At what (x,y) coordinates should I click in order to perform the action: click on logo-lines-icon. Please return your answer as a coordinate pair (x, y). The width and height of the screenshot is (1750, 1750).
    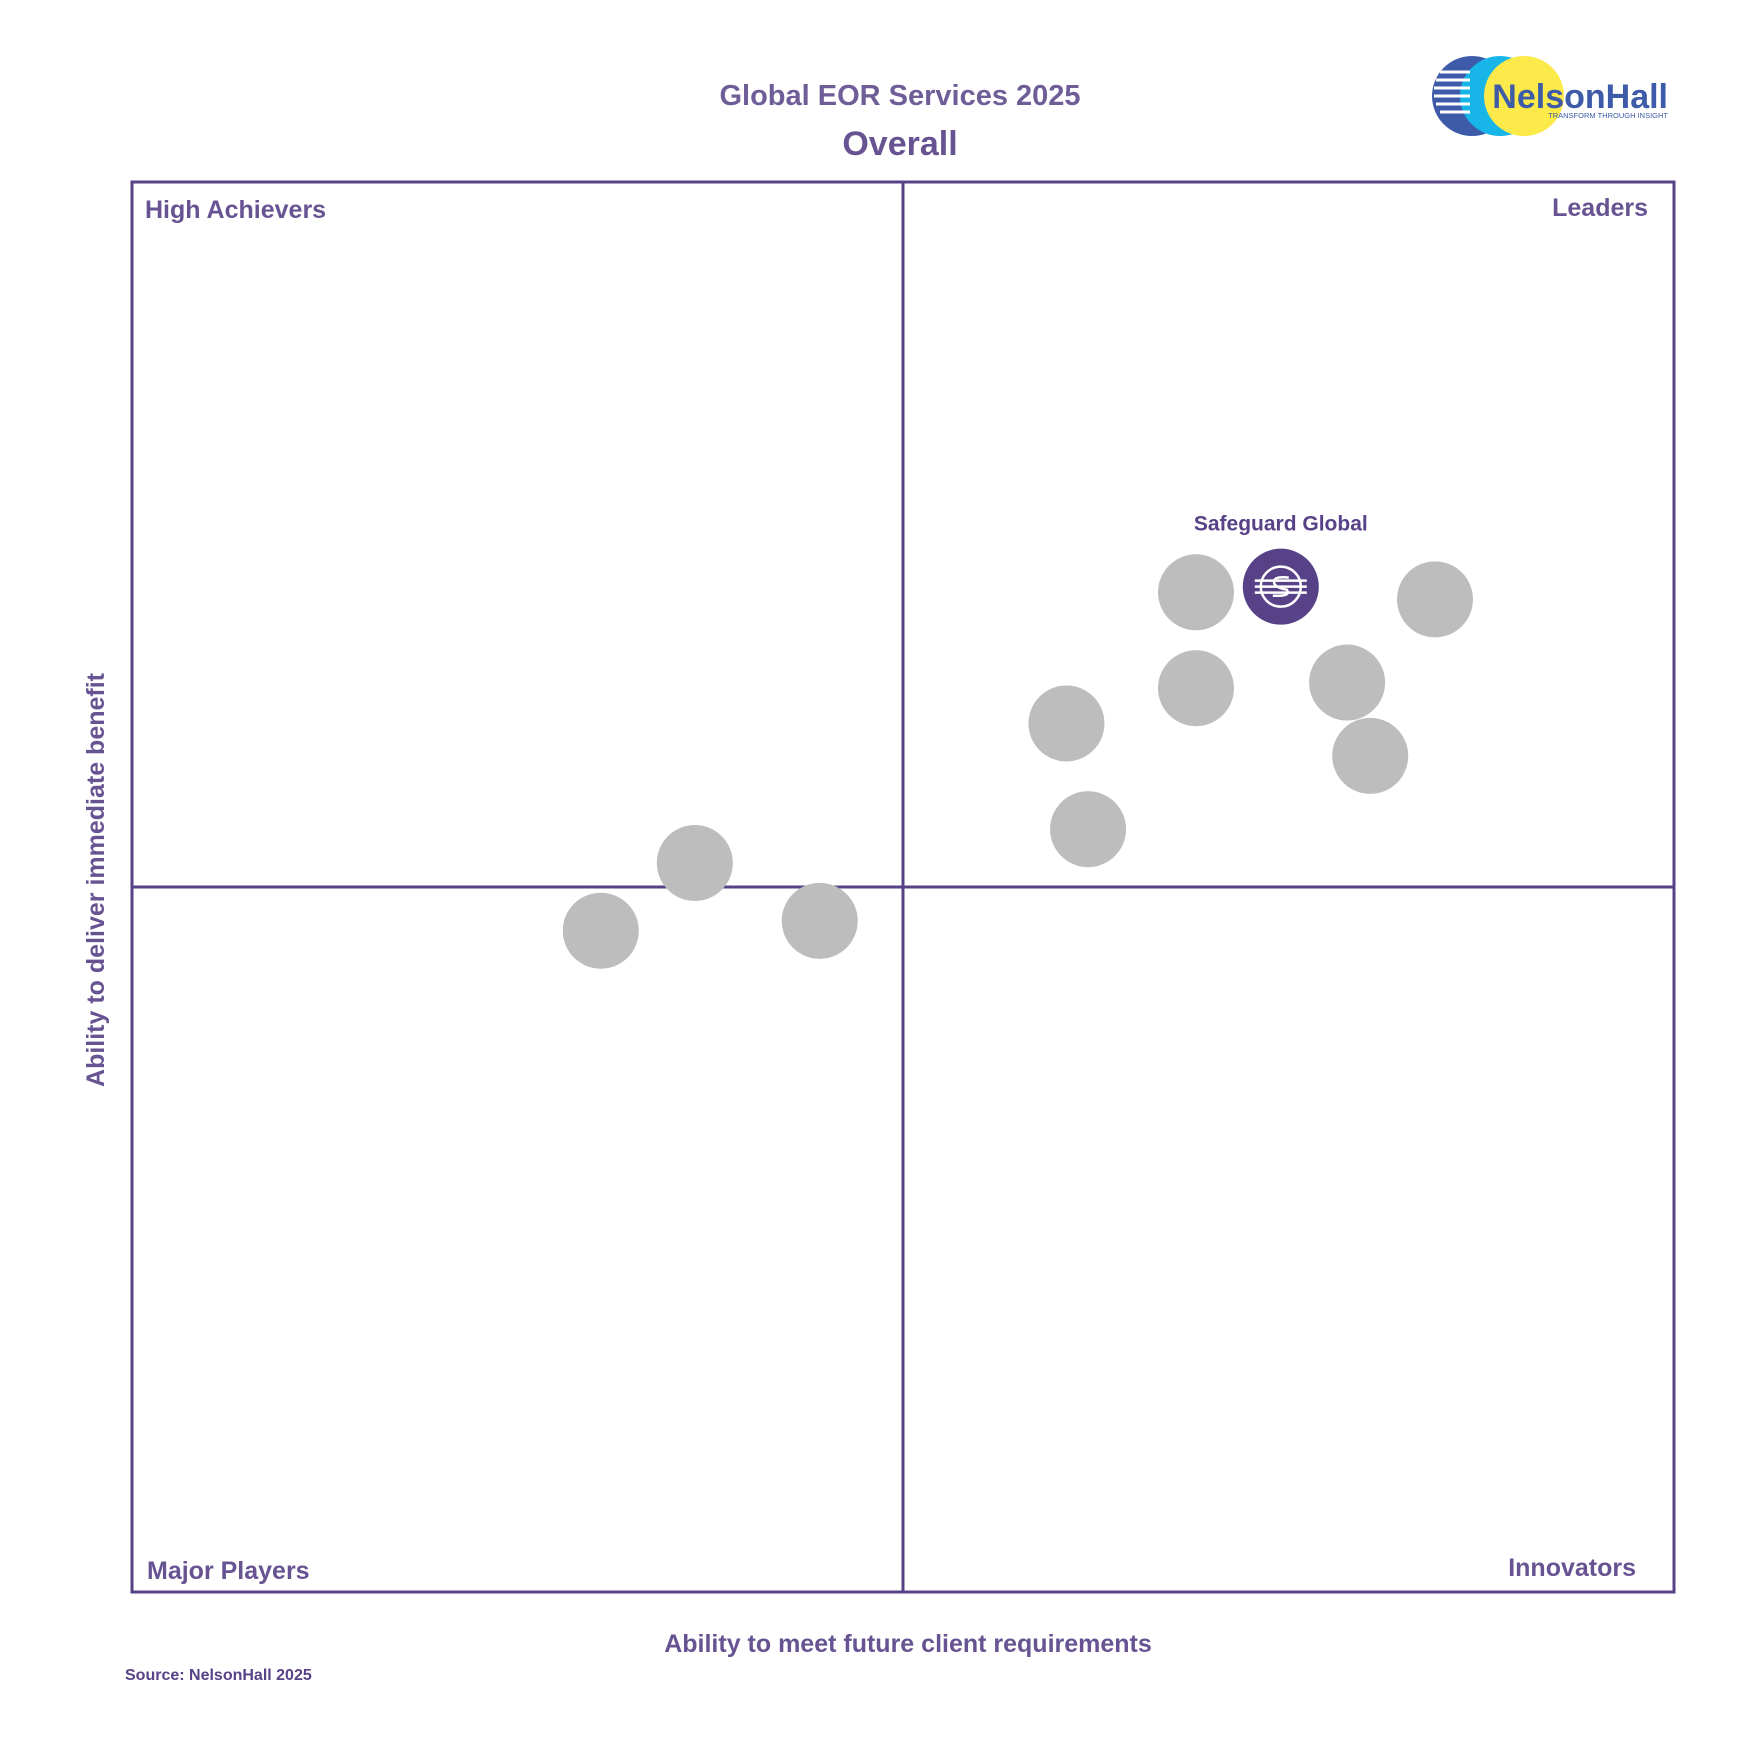
    Looking at the image, I should click on (1452, 92).